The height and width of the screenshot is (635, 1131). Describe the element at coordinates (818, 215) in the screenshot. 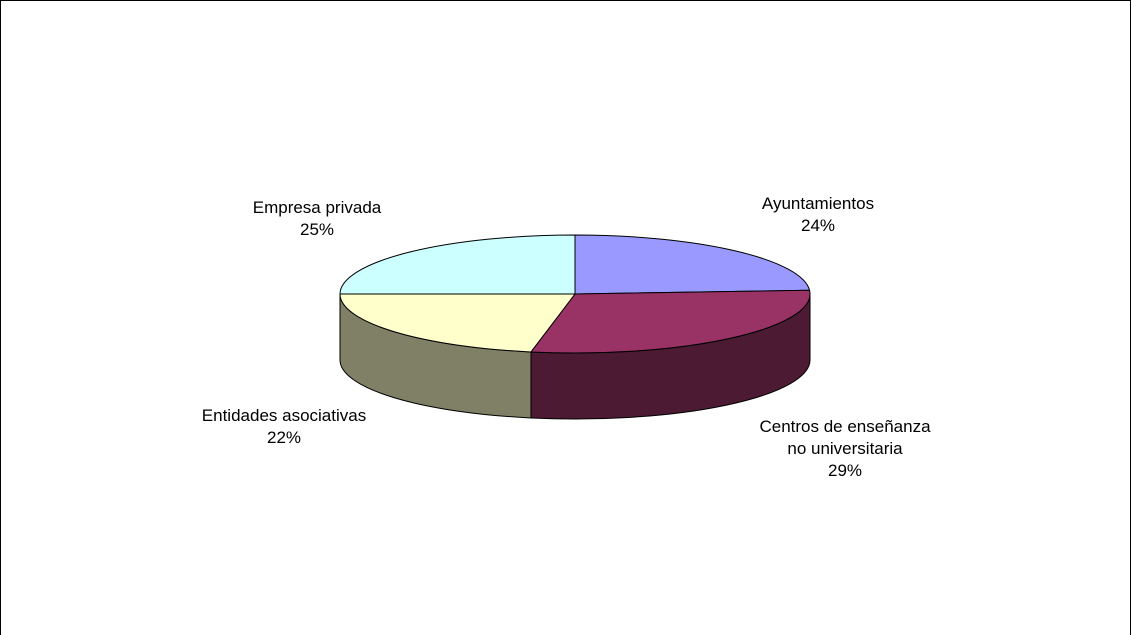

I see `data-label: Ayuntamientos 24%` at that location.